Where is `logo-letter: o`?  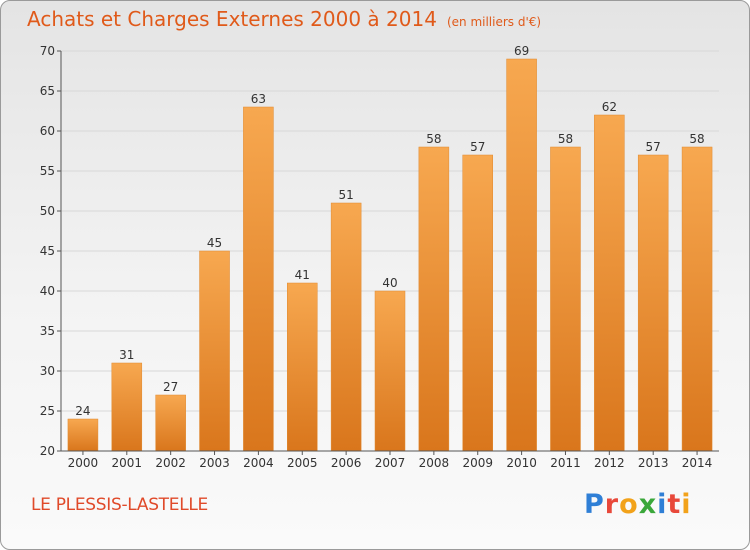 logo-letter: o is located at coordinates (629, 504).